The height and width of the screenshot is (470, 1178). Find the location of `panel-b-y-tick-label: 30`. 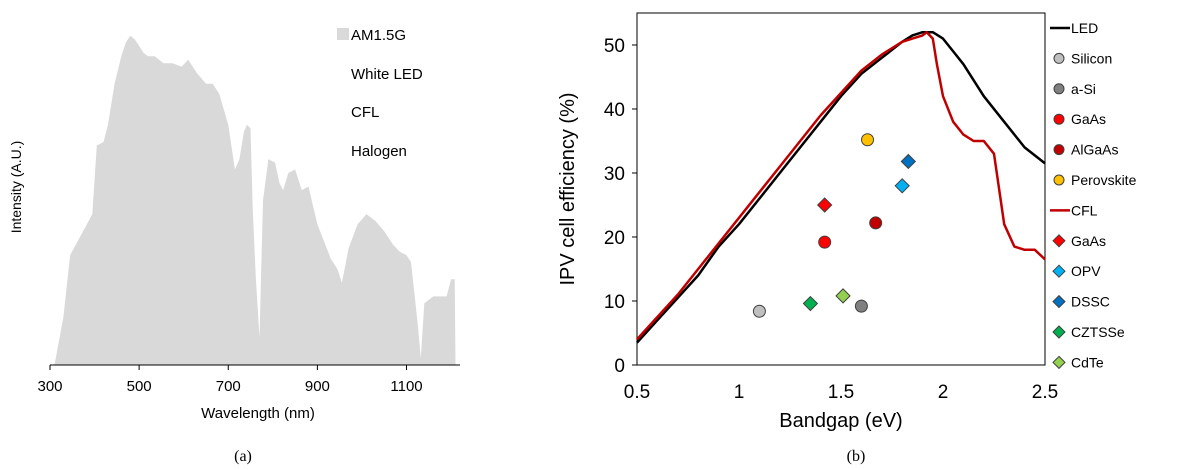

panel-b-y-tick-label: 30 is located at coordinates (614, 174).